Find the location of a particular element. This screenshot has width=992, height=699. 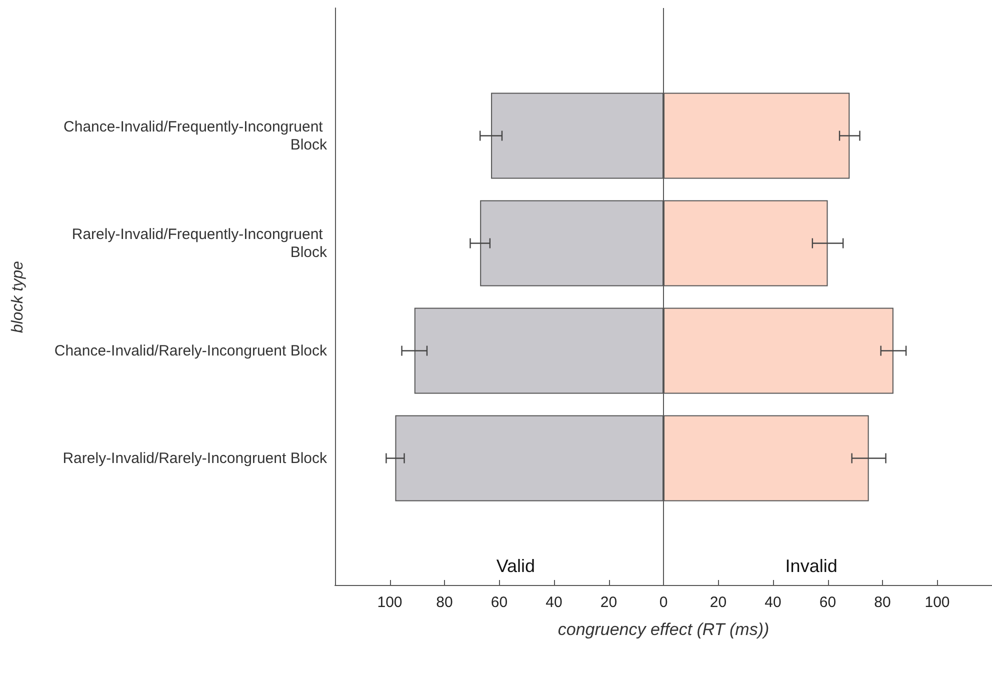

x-axis-title: congruency effect (RT (ms)) is located at coordinates (664, 629).